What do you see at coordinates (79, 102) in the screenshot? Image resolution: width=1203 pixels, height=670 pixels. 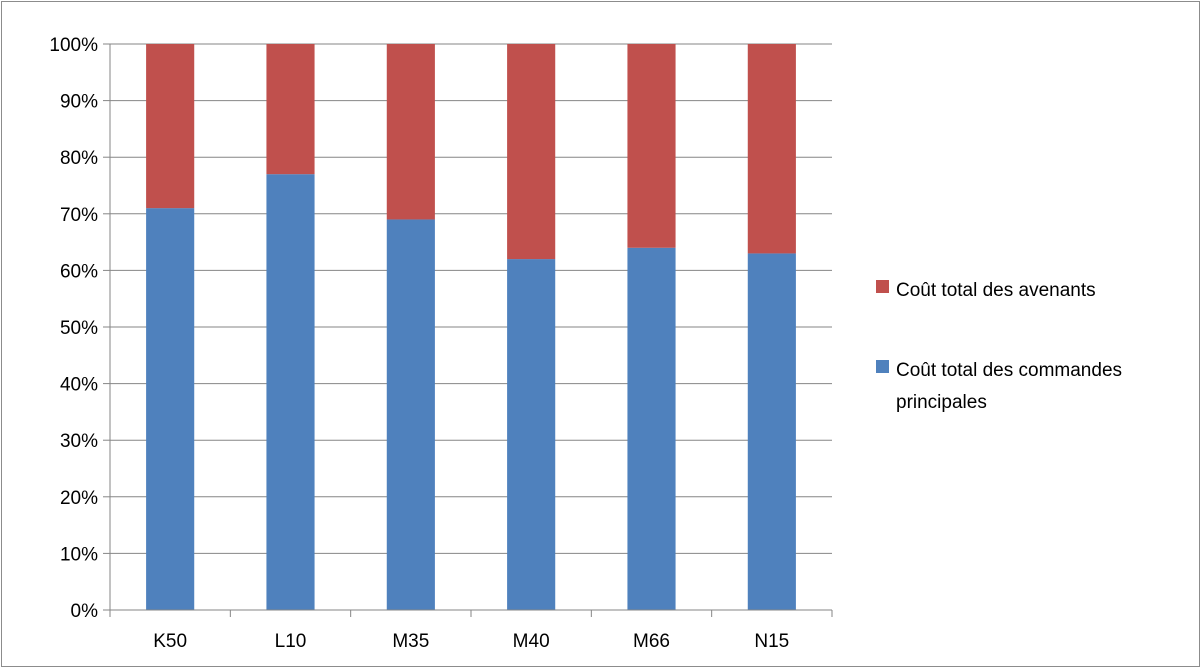 I see `y-tick-label: 90%` at bounding box center [79, 102].